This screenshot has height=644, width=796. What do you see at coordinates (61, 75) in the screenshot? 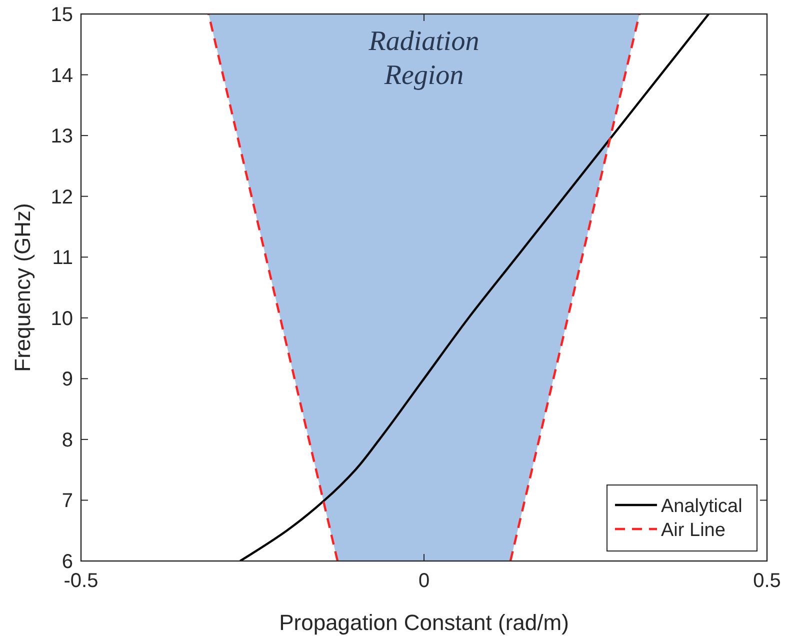
I see `y-tick-label: 14` at bounding box center [61, 75].